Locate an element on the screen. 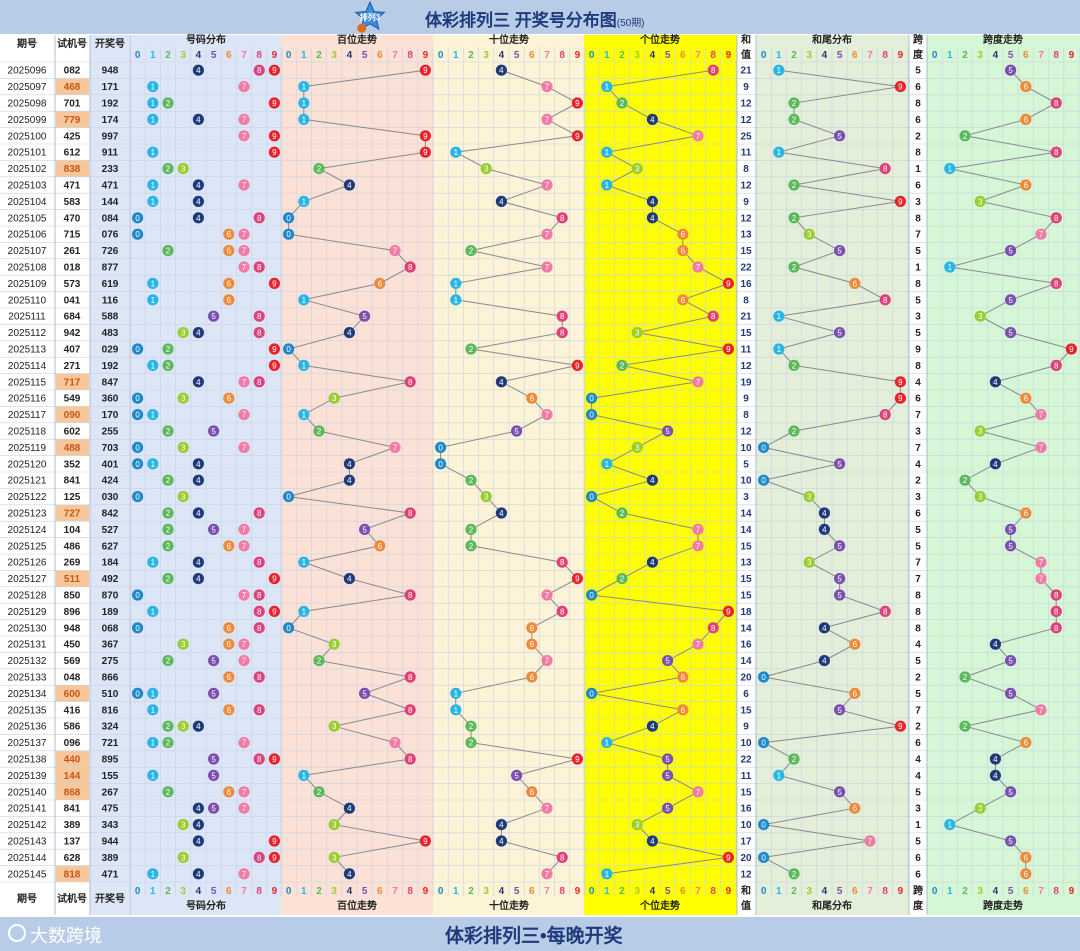 The width and height of the screenshot is (1080, 951). digit-header: 4 is located at coordinates (825, 55).